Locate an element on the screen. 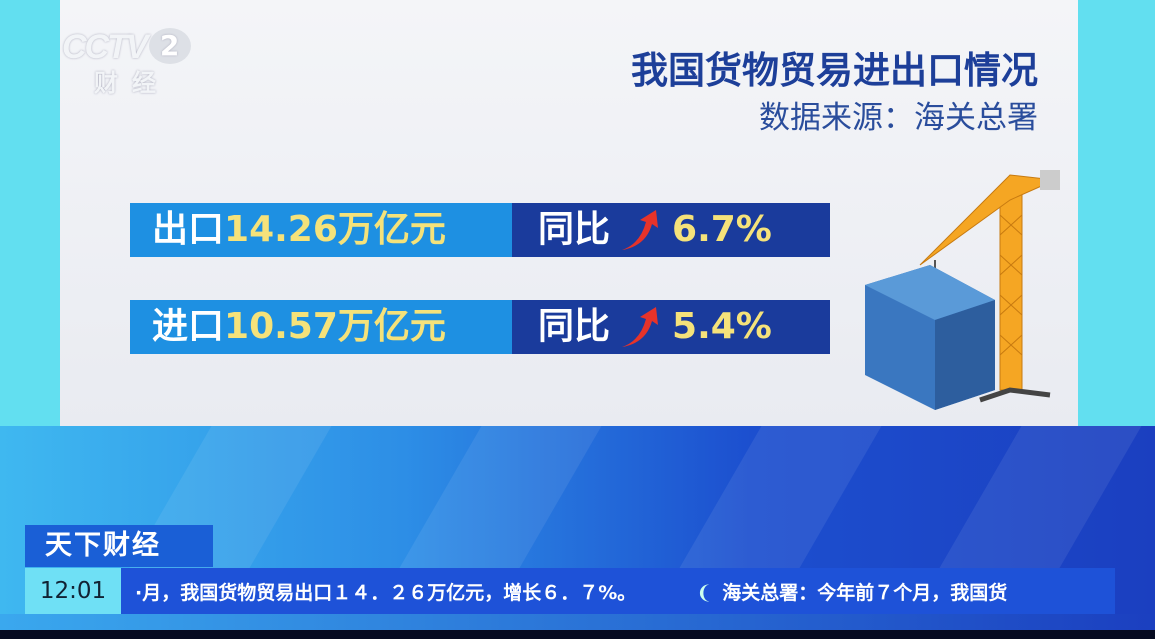  ticker-text: ·月，我国货物贸易出口１４．２６万亿元，增长６．７%。 is located at coordinates (386, 592).